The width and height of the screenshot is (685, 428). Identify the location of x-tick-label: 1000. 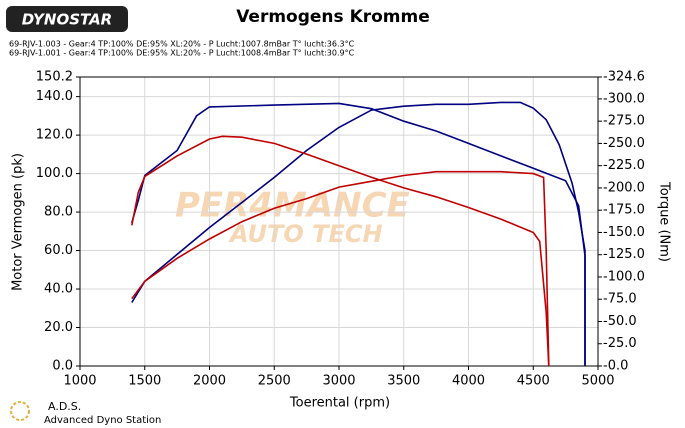
(79, 381).